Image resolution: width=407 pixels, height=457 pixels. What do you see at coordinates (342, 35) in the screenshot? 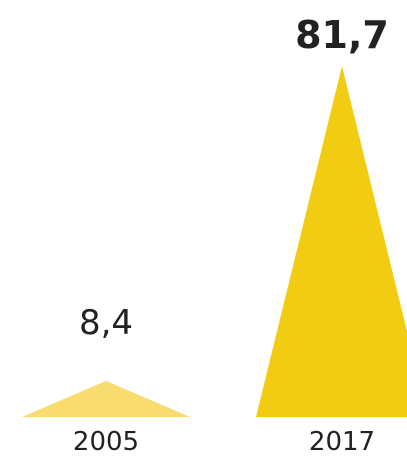
I see `value-label-2017: 81,7` at bounding box center [342, 35].